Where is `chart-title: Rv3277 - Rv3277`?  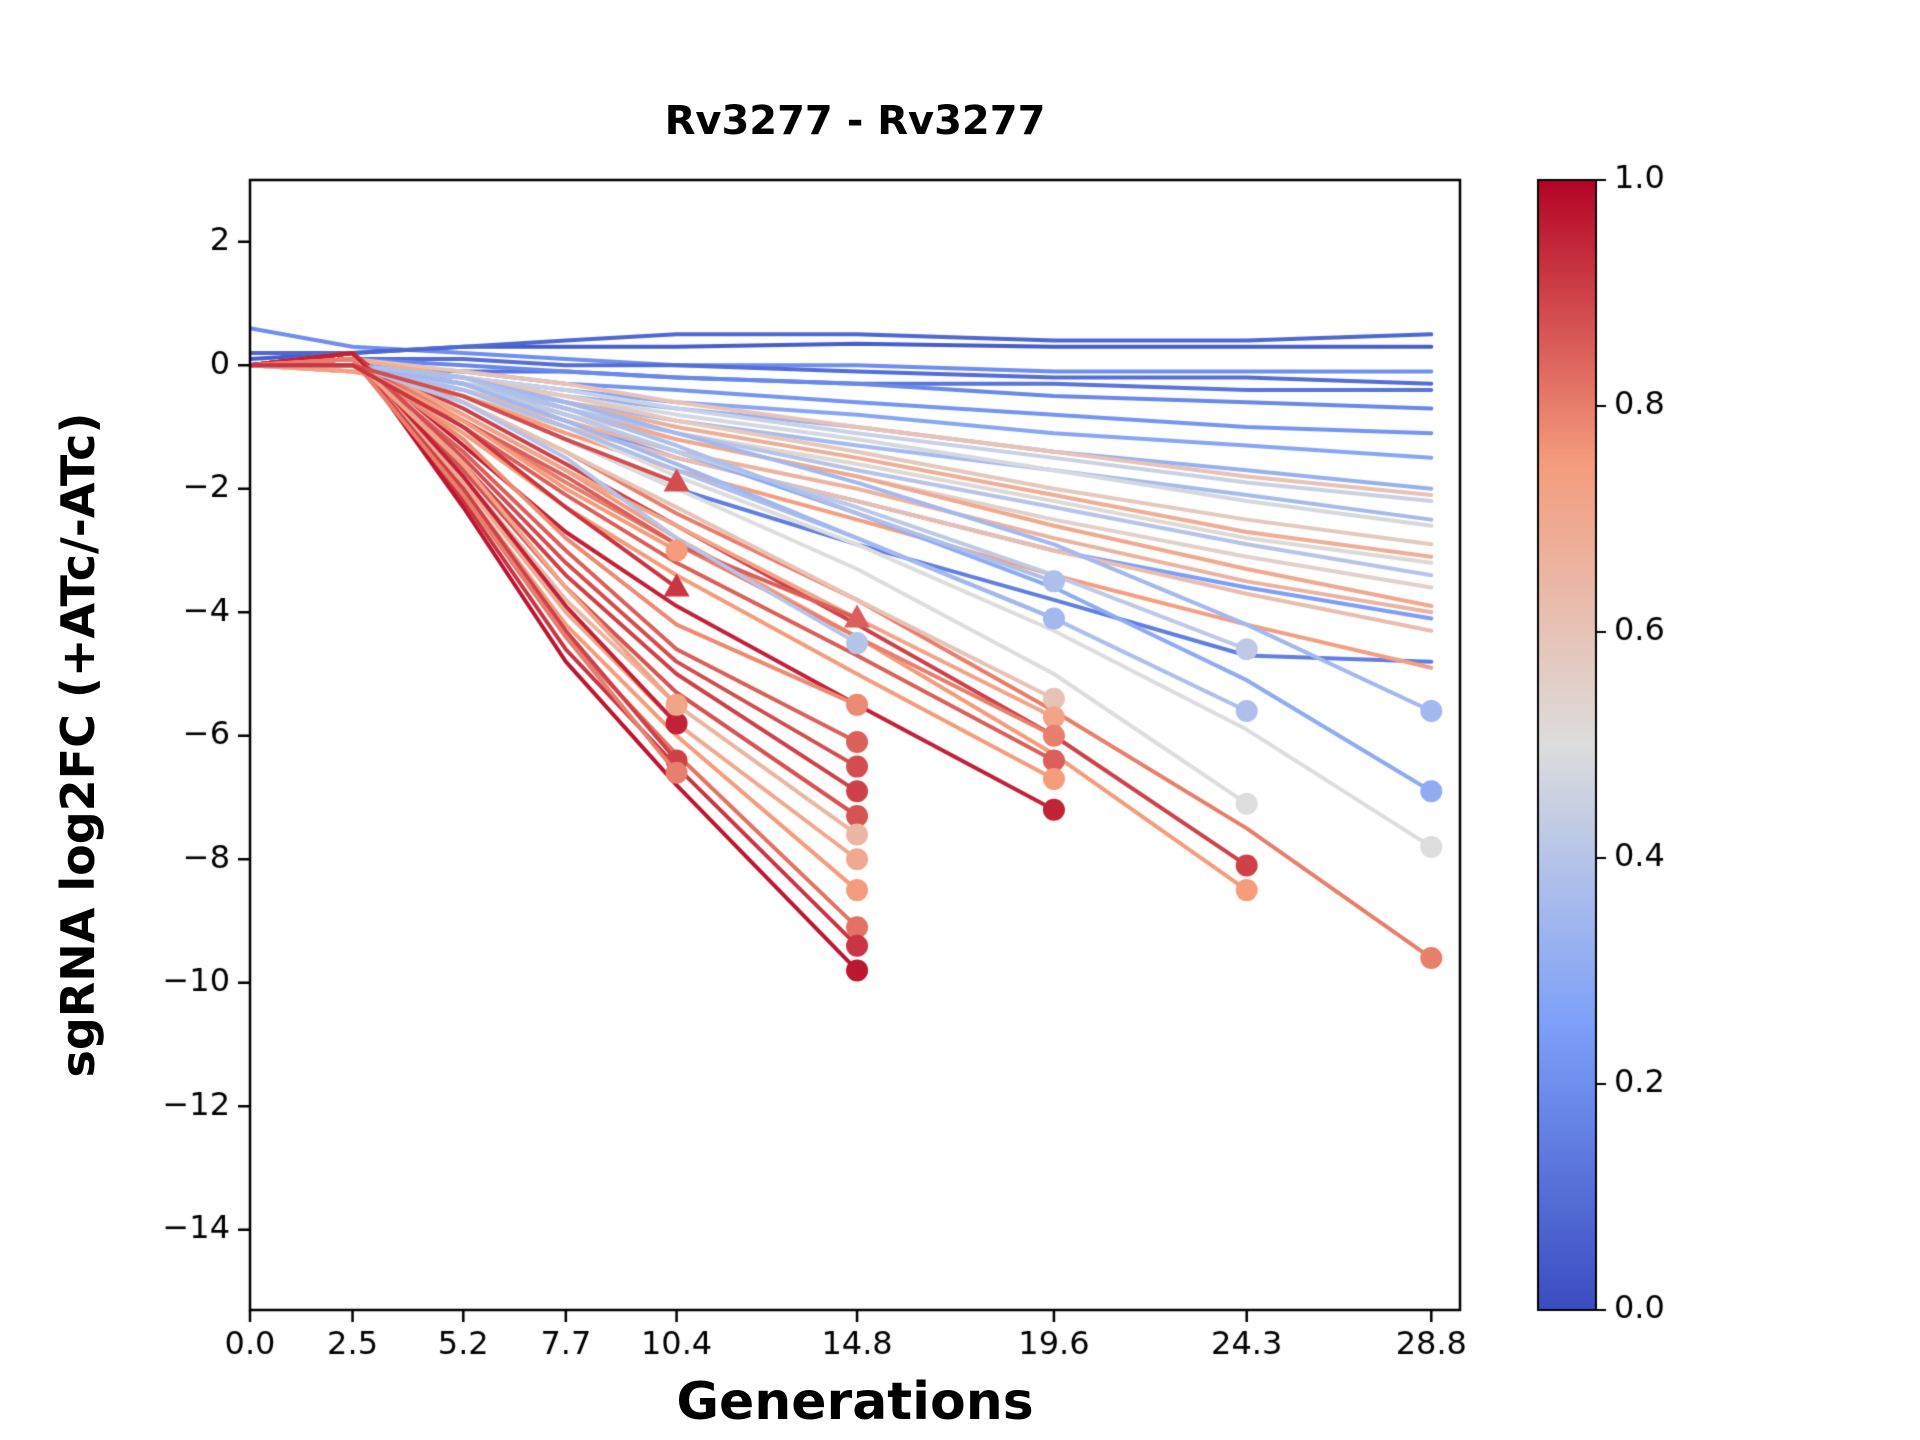 chart-title: Rv3277 - Rv3277 is located at coordinates (855, 121).